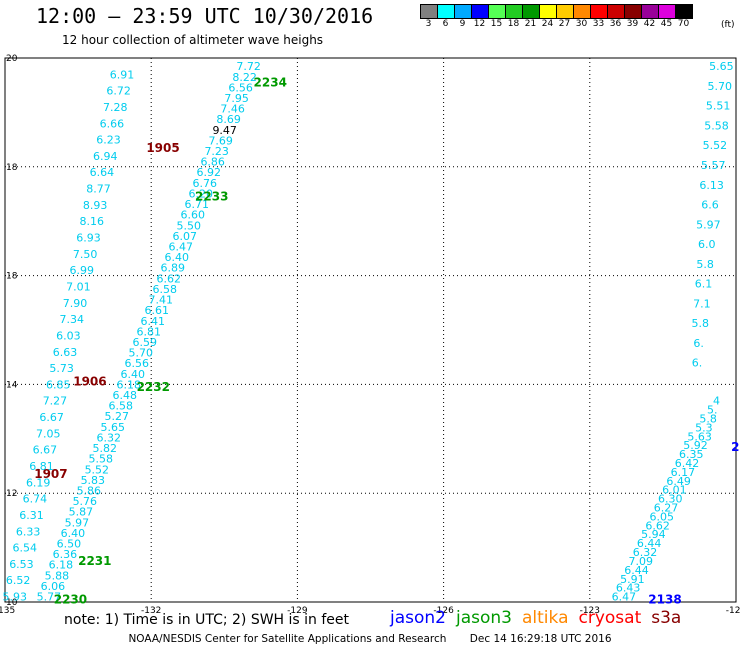 This screenshot has width=740, height=650. What do you see at coordinates (735, 447) in the screenshot?
I see `track-label: 2` at bounding box center [735, 447].